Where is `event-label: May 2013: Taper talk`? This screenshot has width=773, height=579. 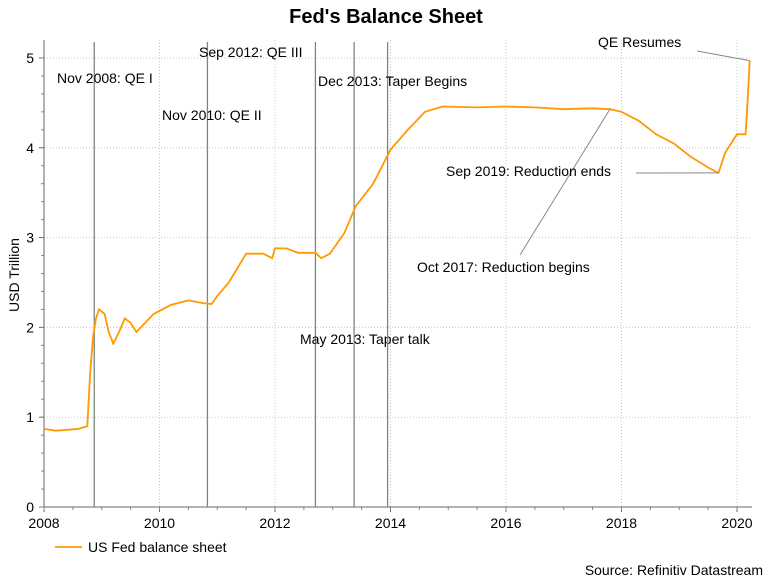 event-label: May 2013: Taper talk is located at coordinates (365, 339).